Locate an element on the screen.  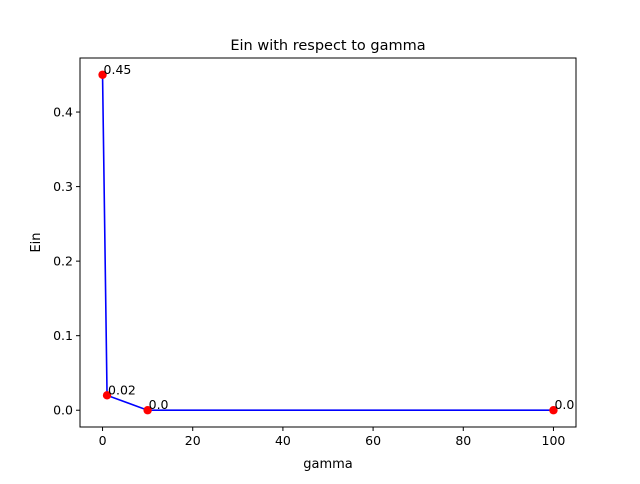
y-axis-label: Ein is located at coordinates (36, 242).